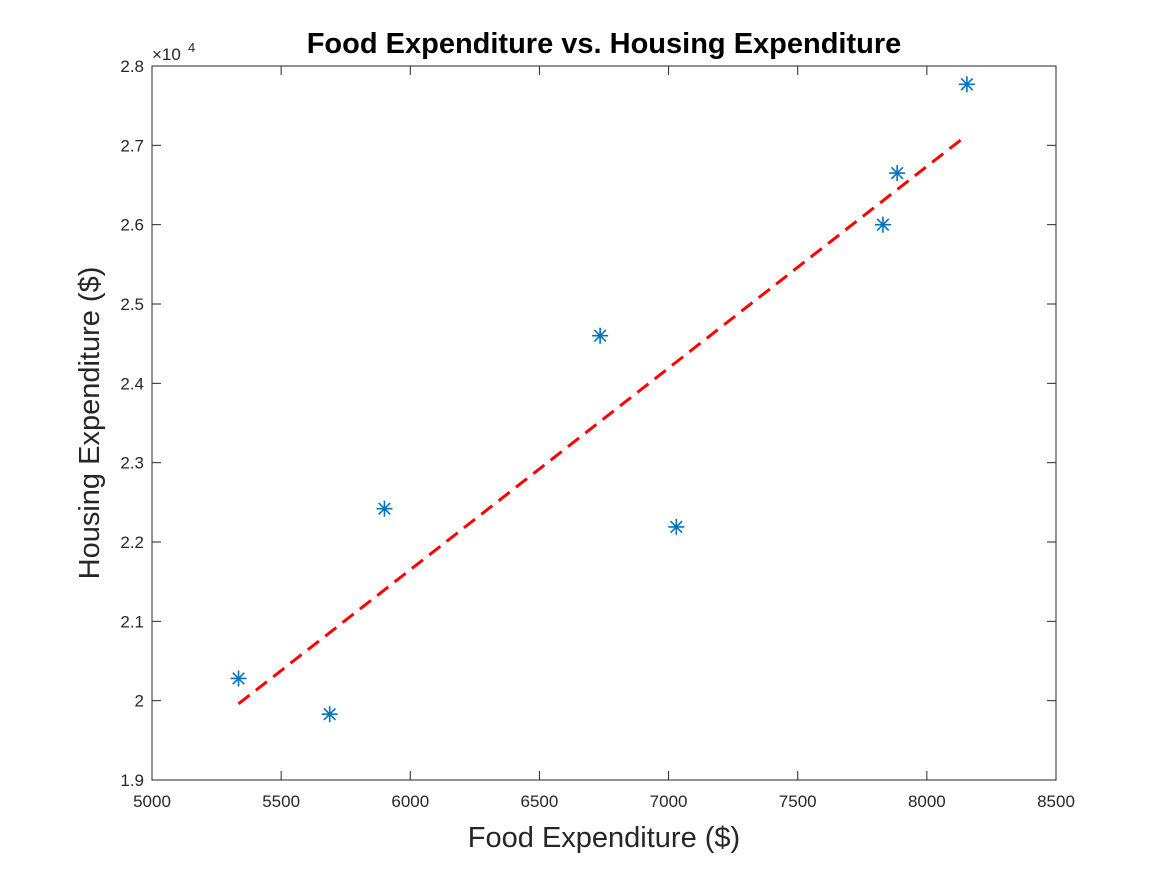 The width and height of the screenshot is (1167, 875). I want to click on y-tick-label: 1.9, so click(132, 780).